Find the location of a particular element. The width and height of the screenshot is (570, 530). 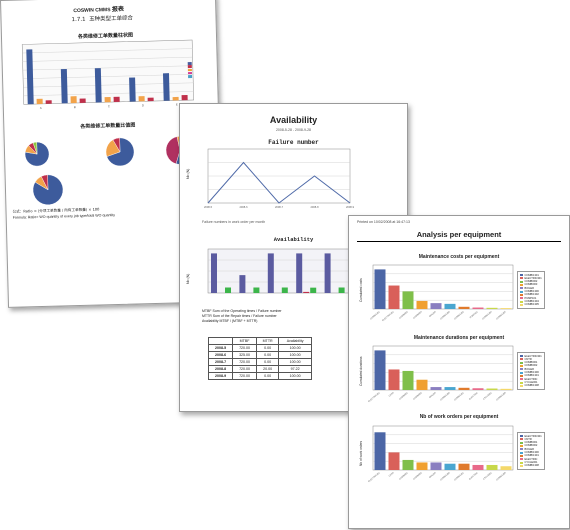

date-range: 2008-5-28 - 2008-9-28 is located at coordinates (293, 130).